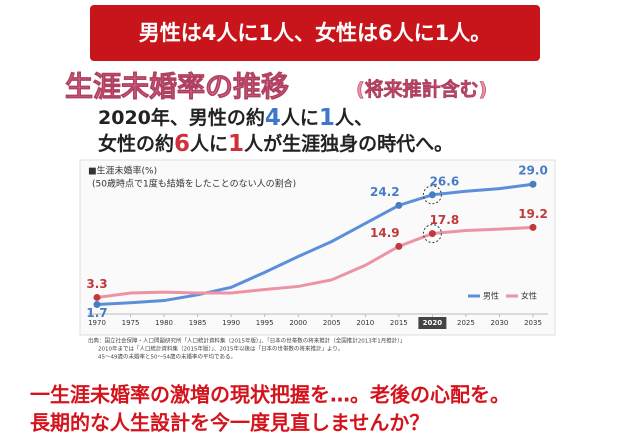  I want to click on data-label: 29.0, so click(533, 171).